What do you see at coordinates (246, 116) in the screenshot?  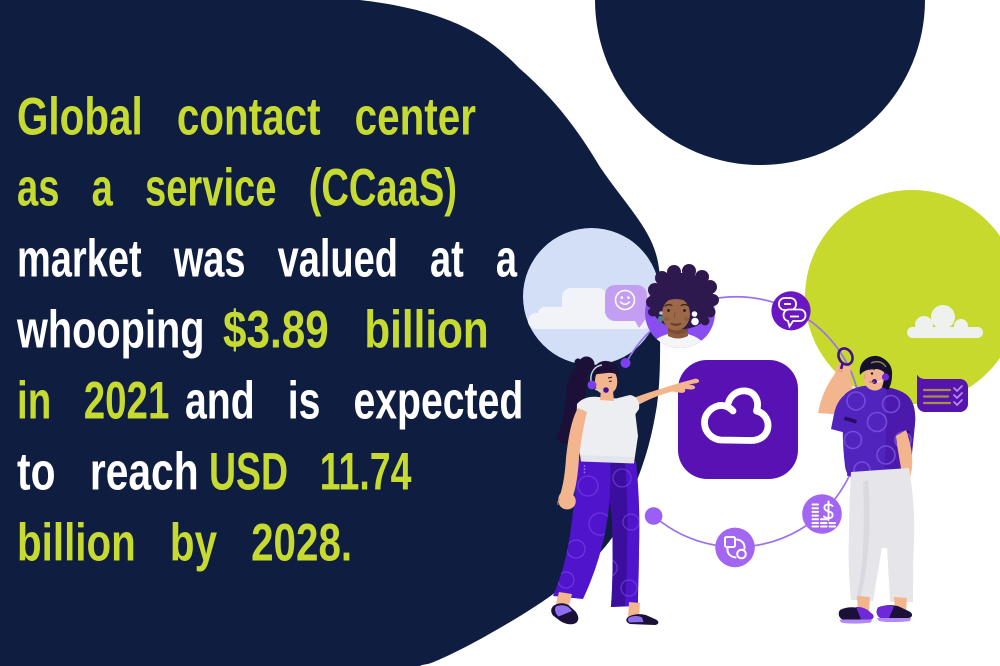 I see `svg-text: Global contact center` at bounding box center [246, 116].